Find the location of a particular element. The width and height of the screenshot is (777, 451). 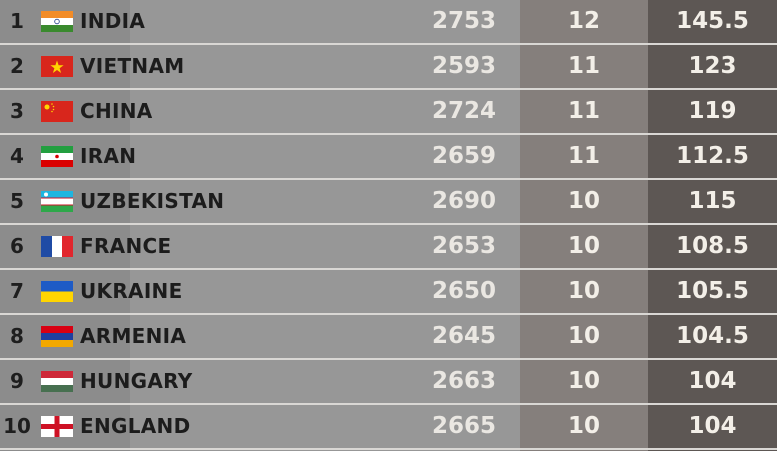

armenia-flag-icon is located at coordinates (57, 336).